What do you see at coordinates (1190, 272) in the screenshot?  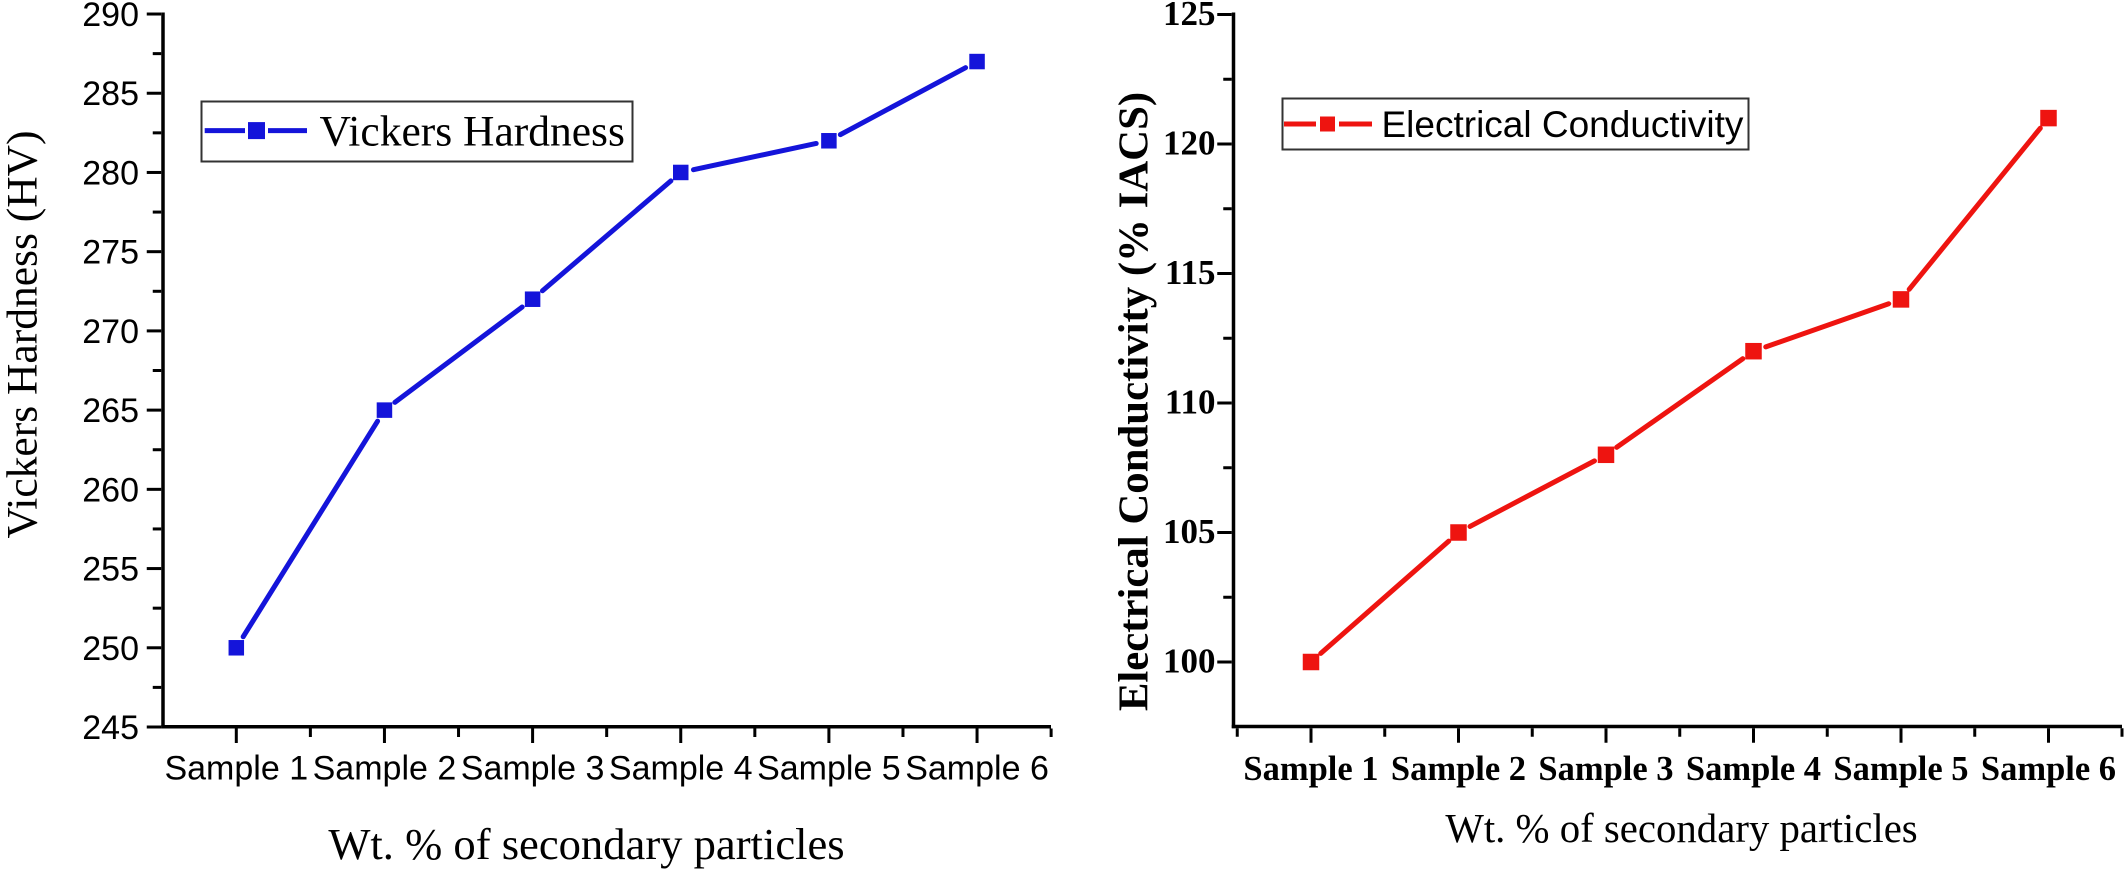 I see `svg-text: 115` at bounding box center [1190, 272].